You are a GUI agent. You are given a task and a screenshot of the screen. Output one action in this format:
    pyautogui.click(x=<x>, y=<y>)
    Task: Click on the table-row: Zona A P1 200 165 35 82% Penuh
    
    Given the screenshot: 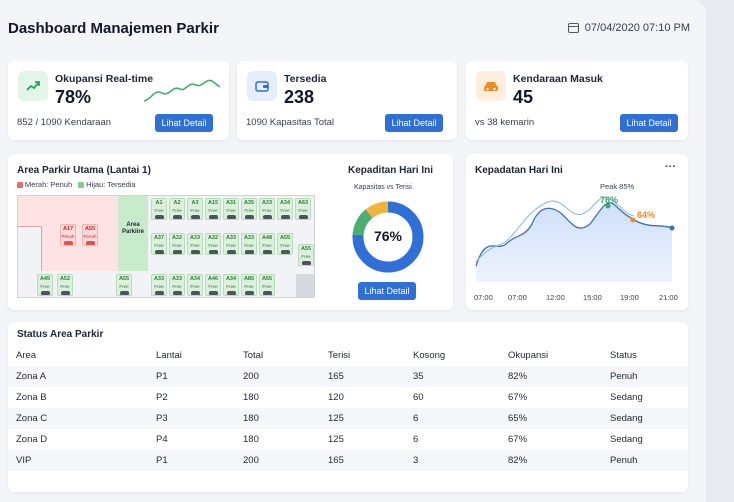 What is the action you would take?
    pyautogui.click(x=348, y=376)
    